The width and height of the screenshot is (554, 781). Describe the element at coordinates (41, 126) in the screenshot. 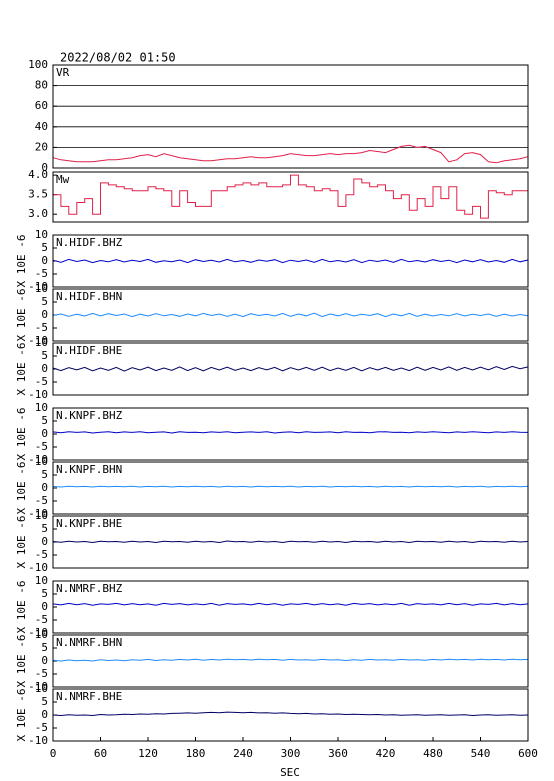

I see `y-tick-label: 40` at that location.